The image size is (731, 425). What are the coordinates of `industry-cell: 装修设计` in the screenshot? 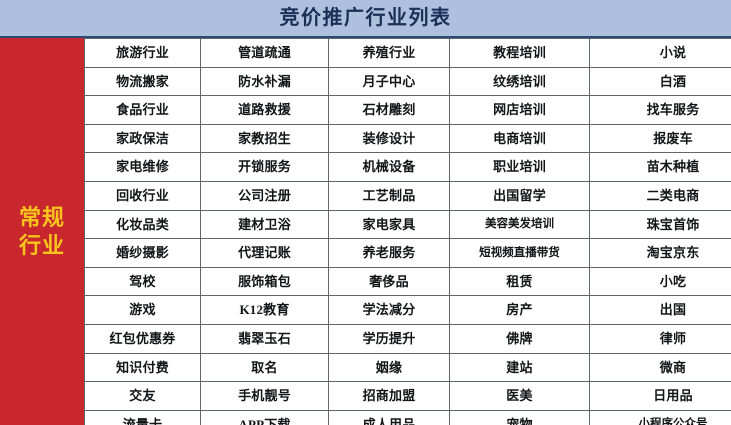 It's located at (389, 138).